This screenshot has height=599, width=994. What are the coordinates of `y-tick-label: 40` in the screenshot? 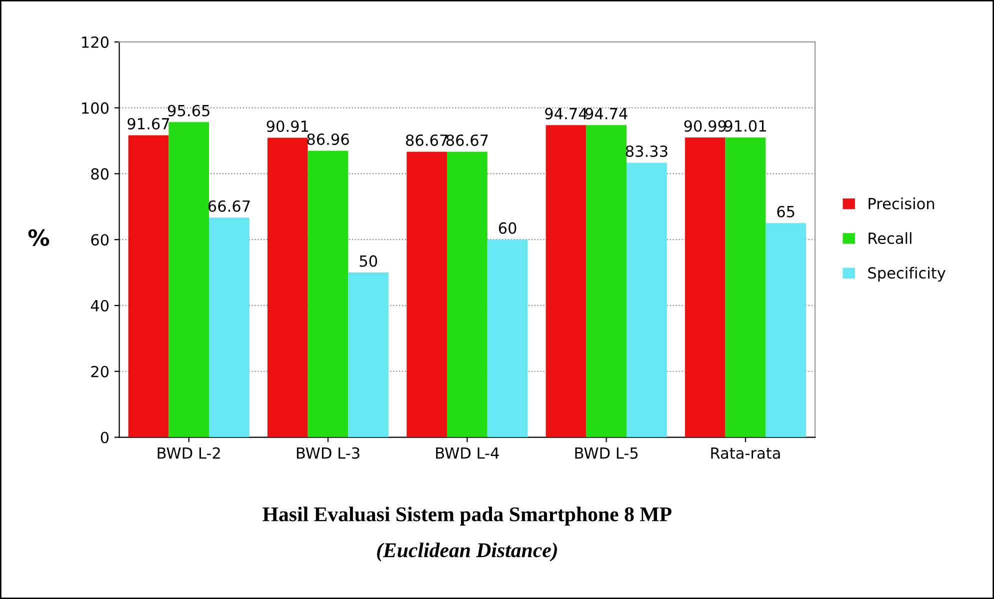 It's located at (99, 306).